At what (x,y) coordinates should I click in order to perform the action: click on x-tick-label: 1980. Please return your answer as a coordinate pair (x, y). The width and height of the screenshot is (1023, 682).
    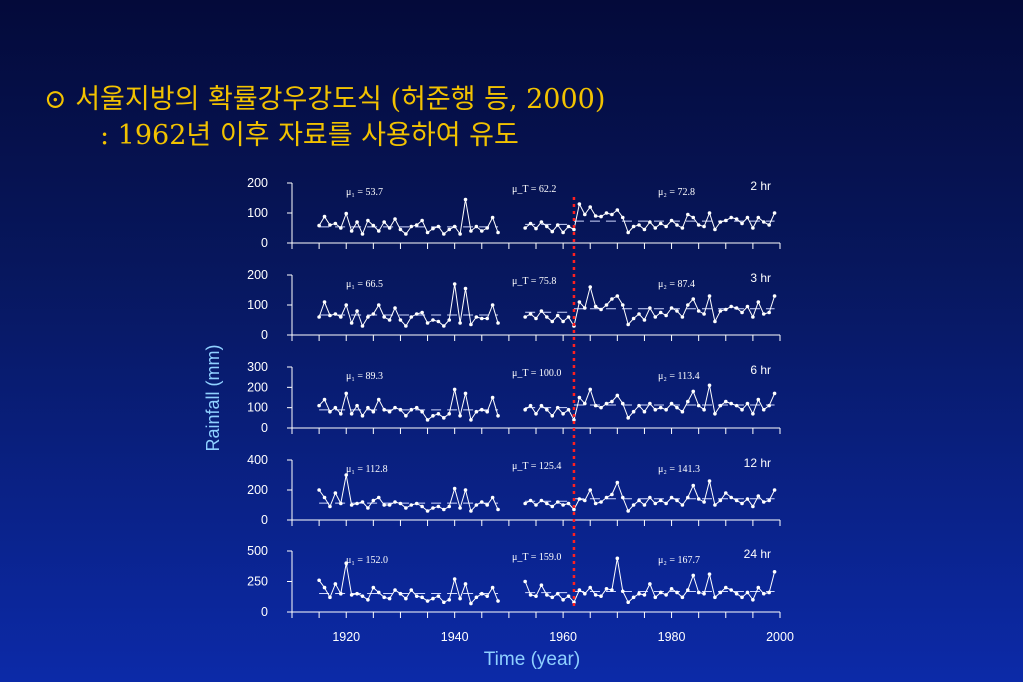
    Looking at the image, I should click on (672, 637).